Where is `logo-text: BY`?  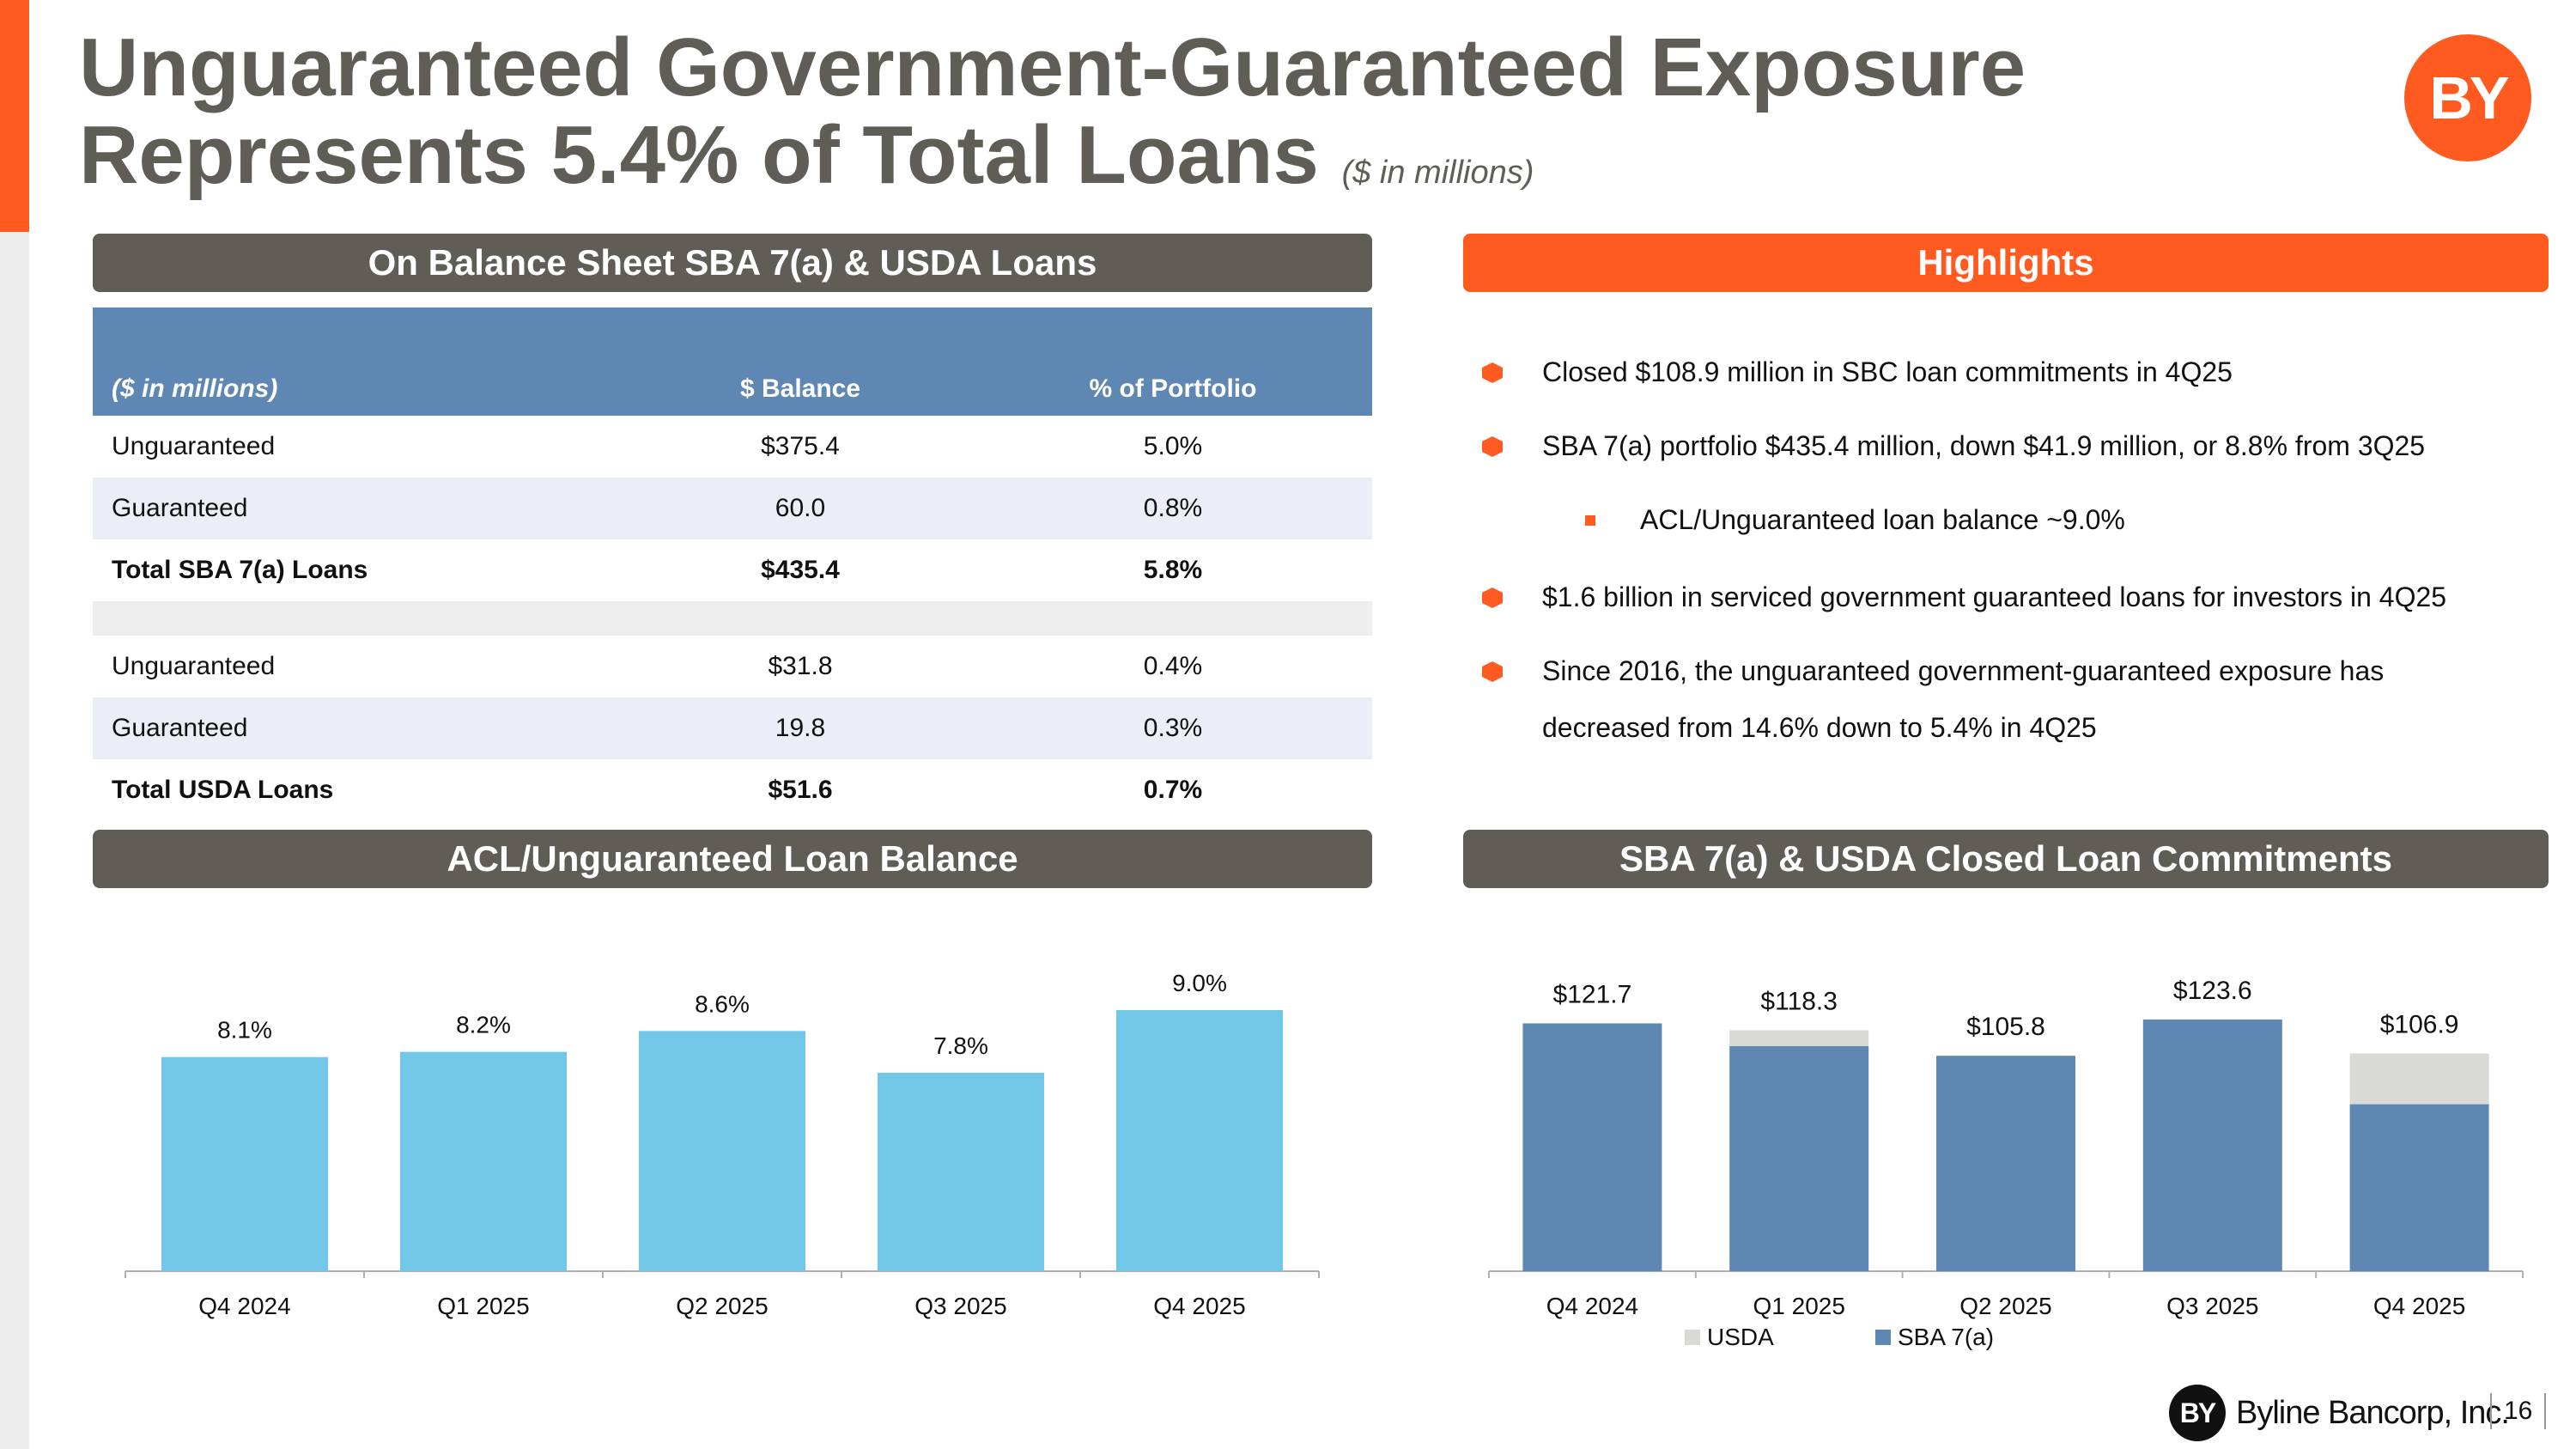
logo-text: BY is located at coordinates (2469, 97).